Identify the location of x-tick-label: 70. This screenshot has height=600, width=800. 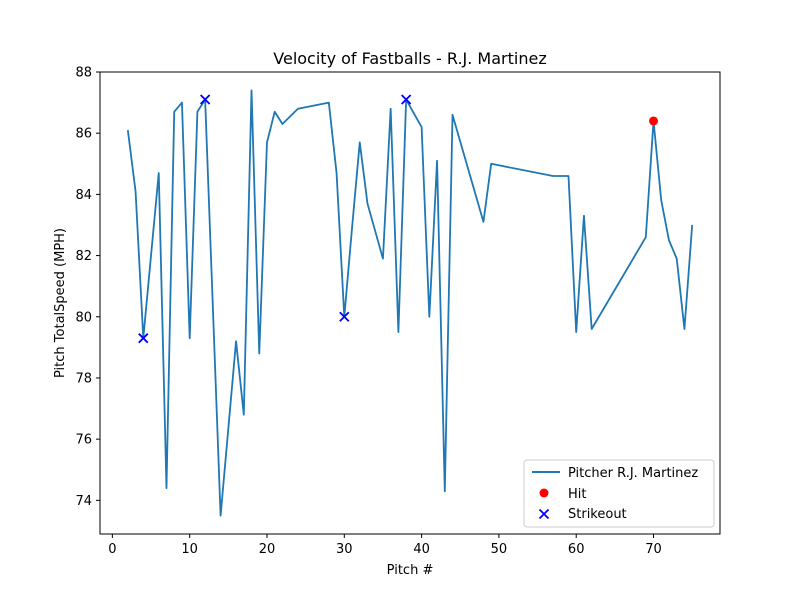
(653, 549).